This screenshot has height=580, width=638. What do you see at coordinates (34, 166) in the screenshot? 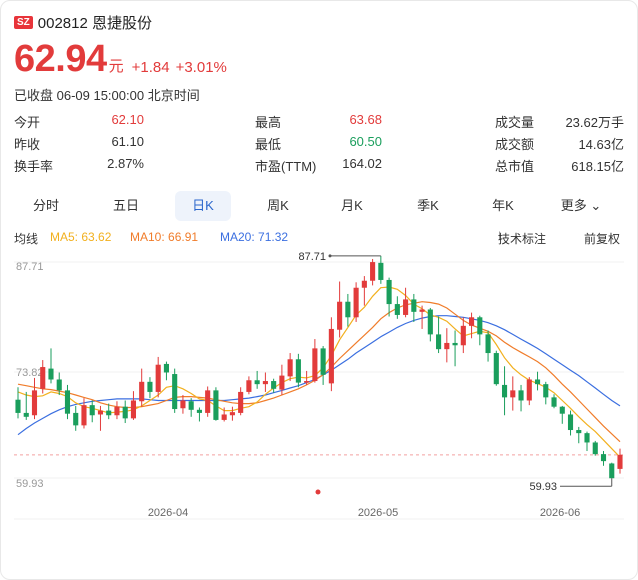
I see `stat-label: 换手率` at bounding box center [34, 166].